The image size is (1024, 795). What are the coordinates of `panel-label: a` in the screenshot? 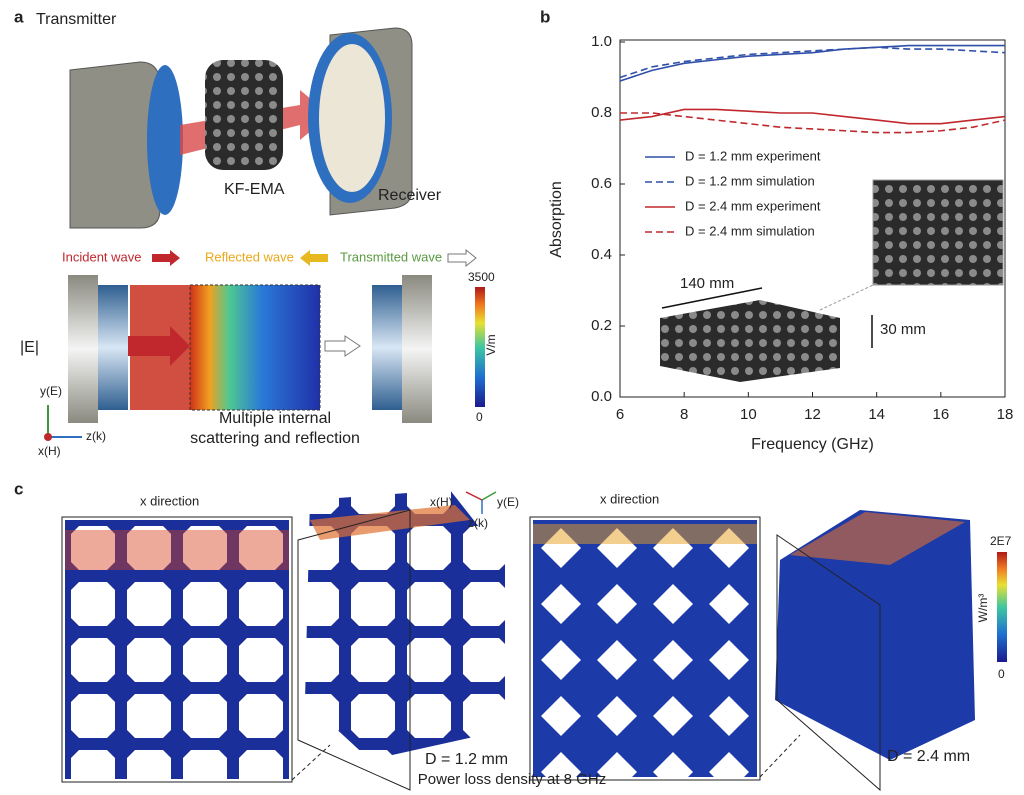 It's located at (19, 16).